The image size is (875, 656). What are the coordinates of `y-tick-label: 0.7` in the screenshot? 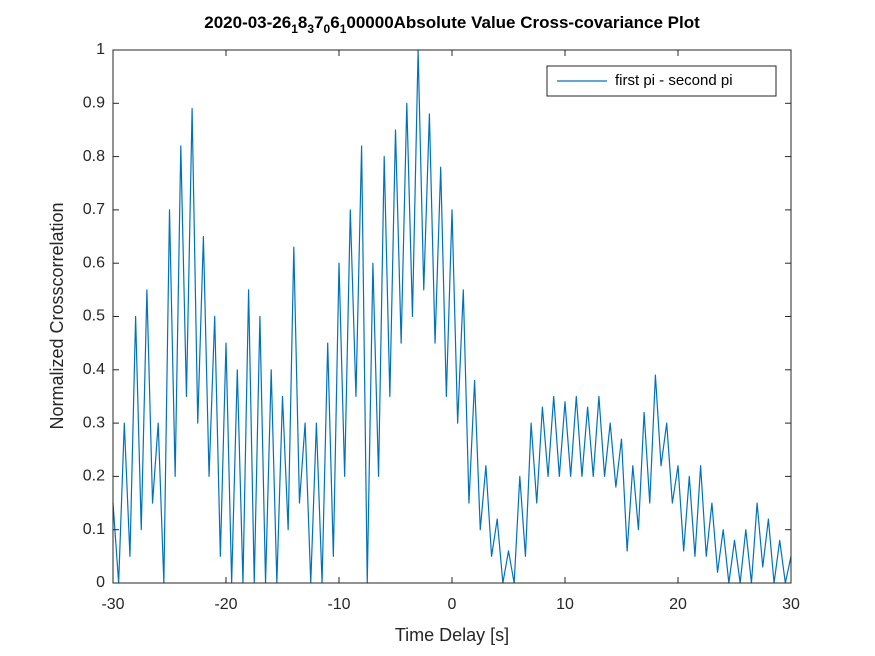 It's located at (94, 209).